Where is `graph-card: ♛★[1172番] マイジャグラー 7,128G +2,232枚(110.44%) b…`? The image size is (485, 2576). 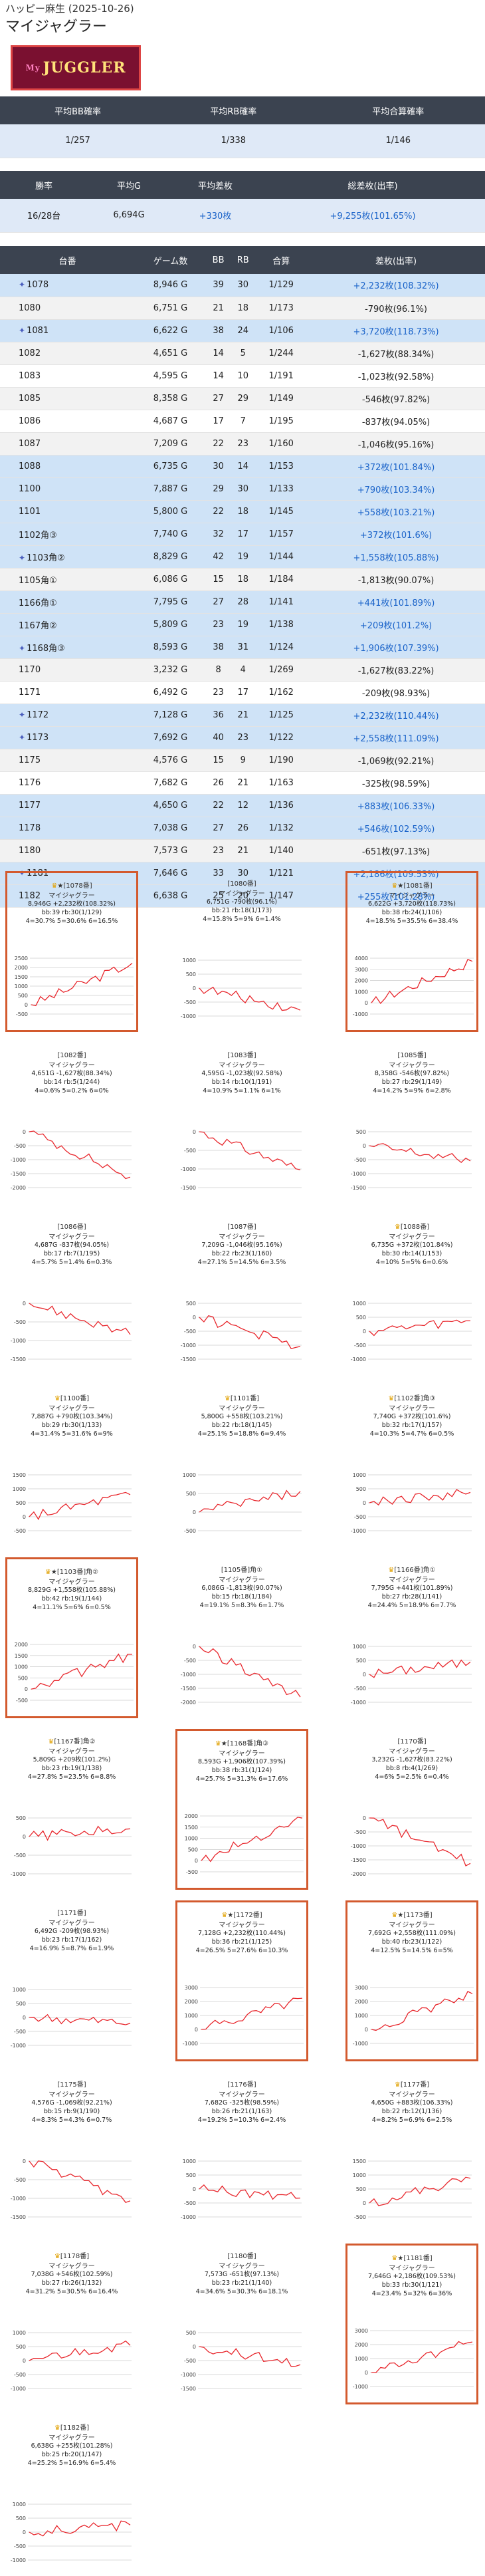 graph-card: ♛★[1172番] マイジャグラー 7,128G +2,232枚(110.44%) b… is located at coordinates (241, 1980).